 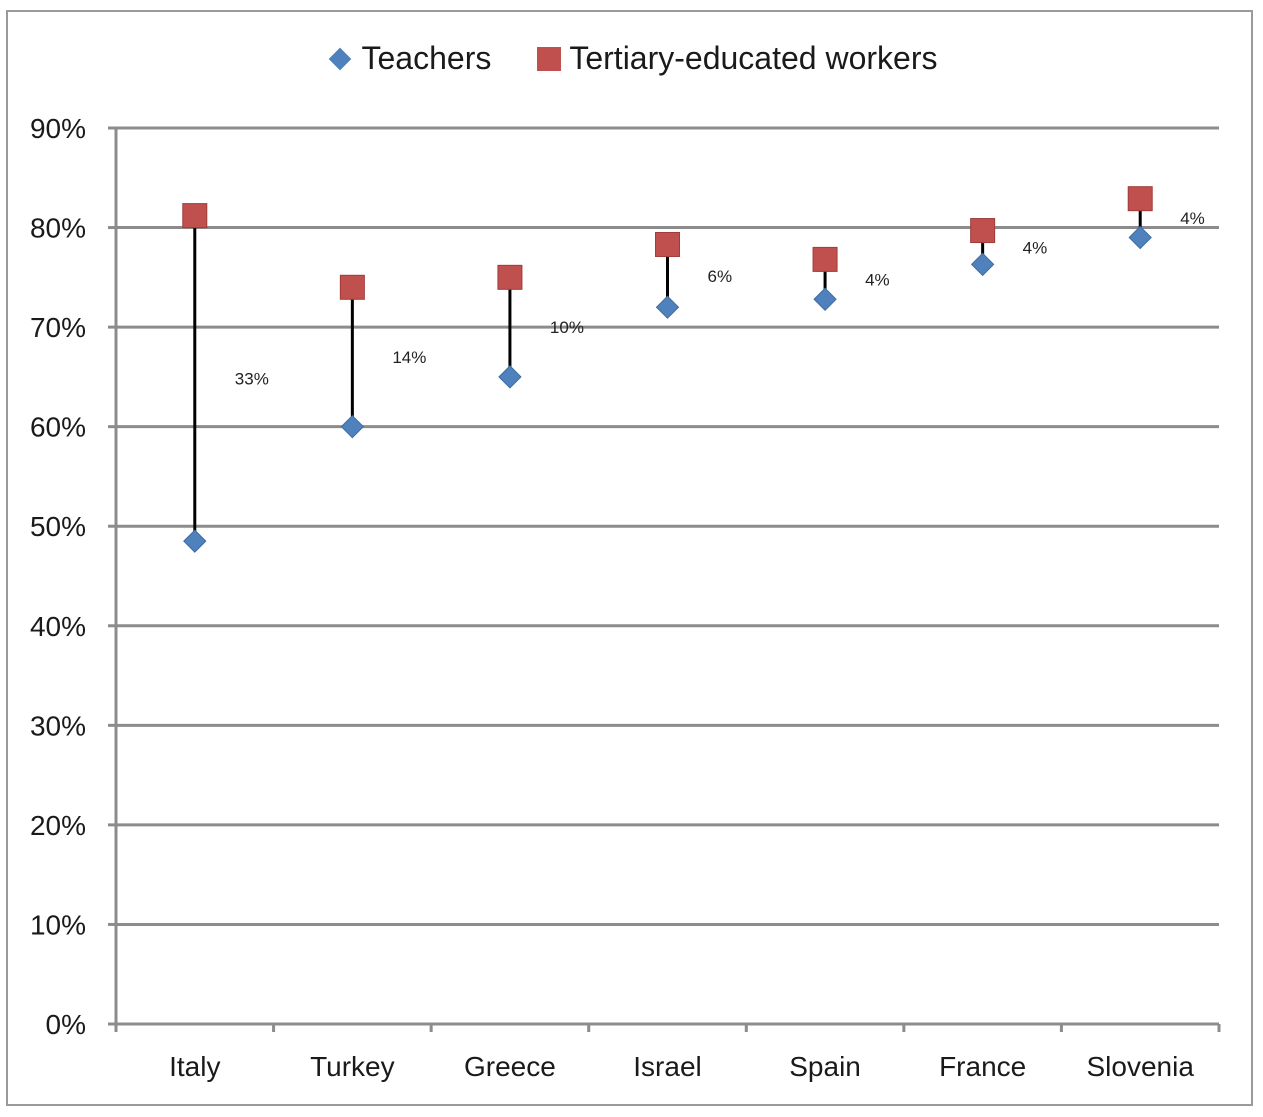 I want to click on y-tick-label: 70%, so click(x=58, y=327).